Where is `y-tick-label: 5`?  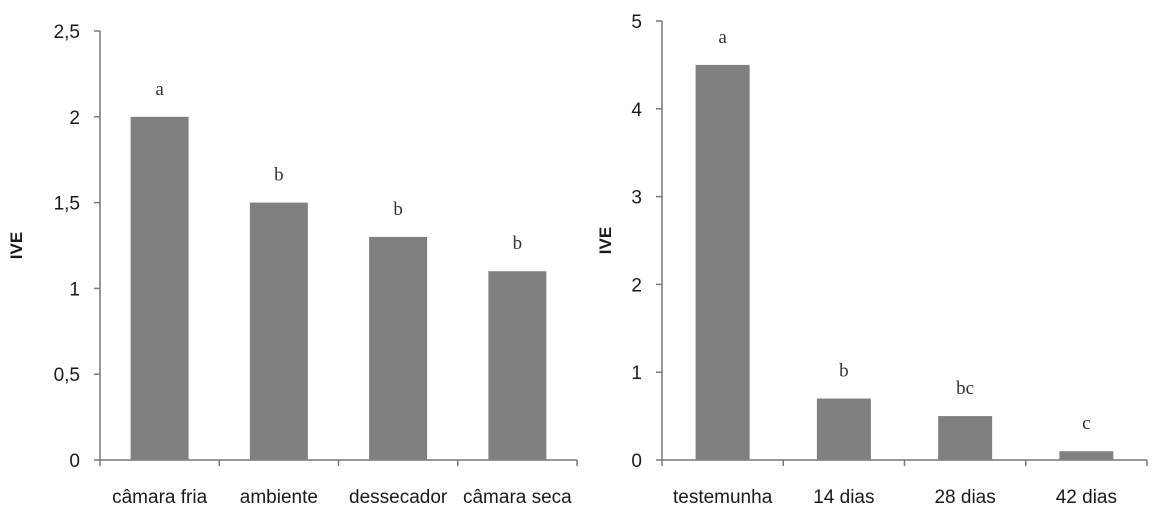 y-tick-label: 5 is located at coordinates (636, 22).